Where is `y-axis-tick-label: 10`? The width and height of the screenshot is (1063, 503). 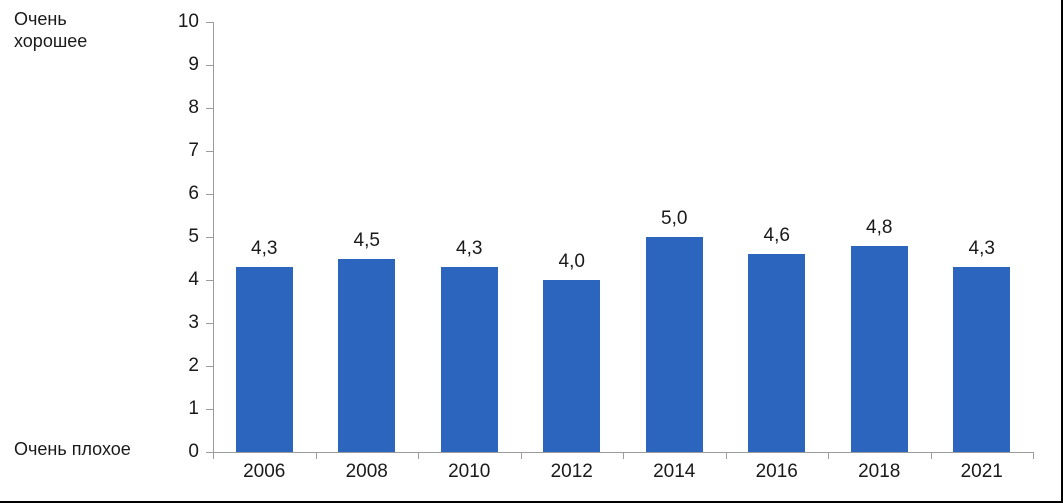 y-axis-tick-label: 10 is located at coordinates (188, 21).